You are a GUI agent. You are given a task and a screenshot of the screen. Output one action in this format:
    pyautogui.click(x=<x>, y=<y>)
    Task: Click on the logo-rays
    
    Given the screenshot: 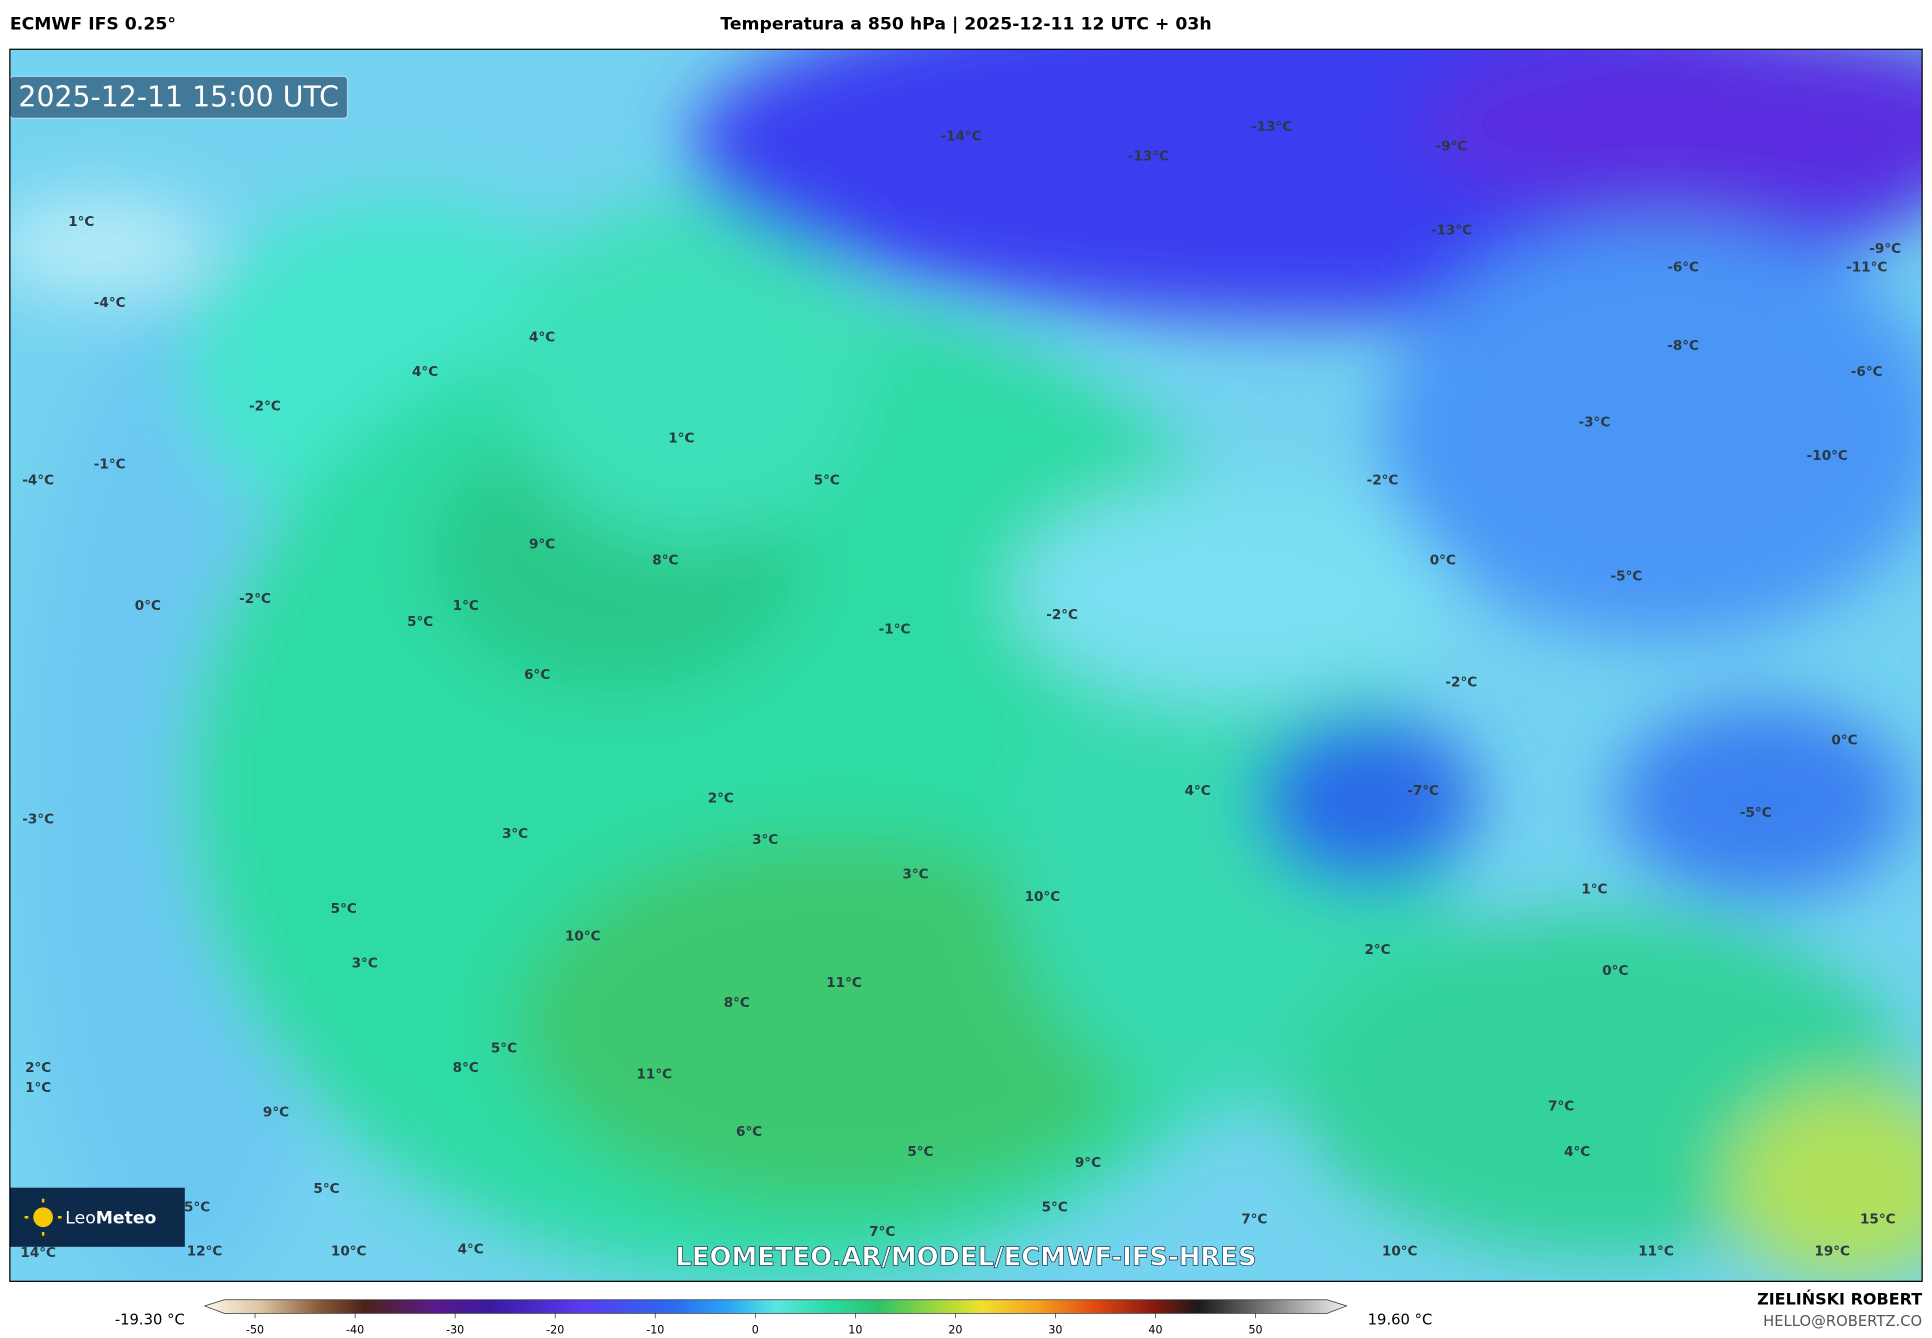 What is the action you would take?
    pyautogui.click(x=43, y=1217)
    